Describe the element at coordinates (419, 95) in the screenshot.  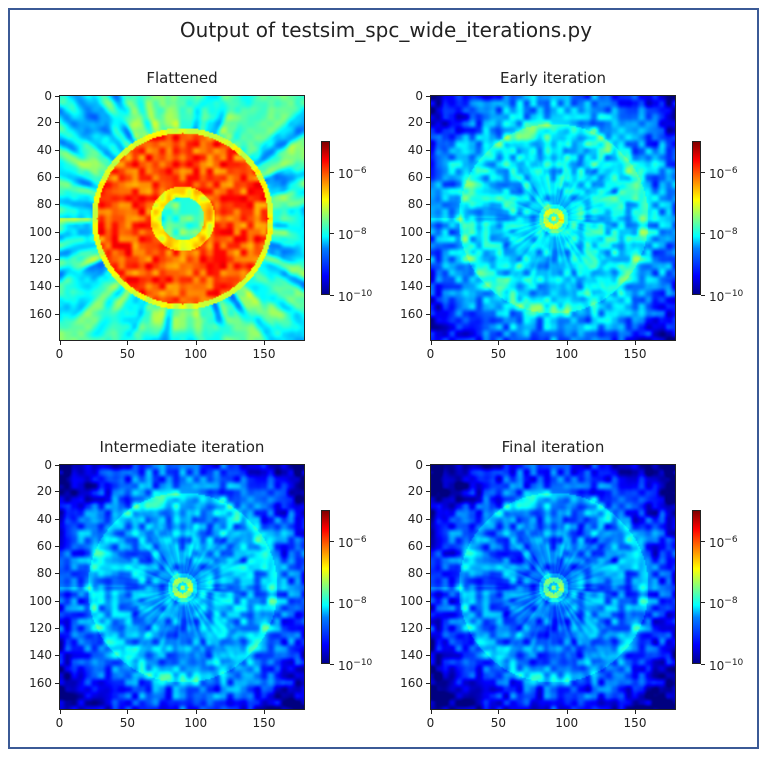
I see `y-tick-label: 0` at that location.